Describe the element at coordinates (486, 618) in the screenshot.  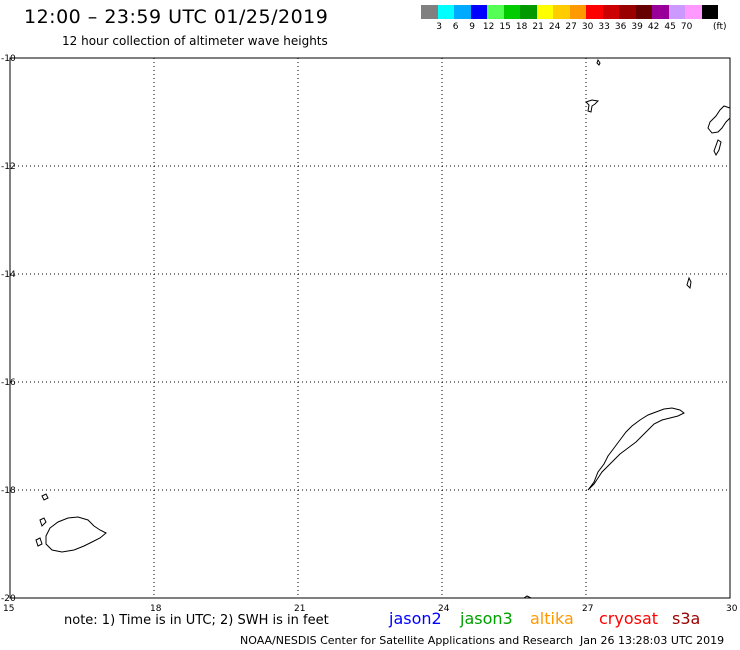
I see `legend-jason3: jason3` at that location.